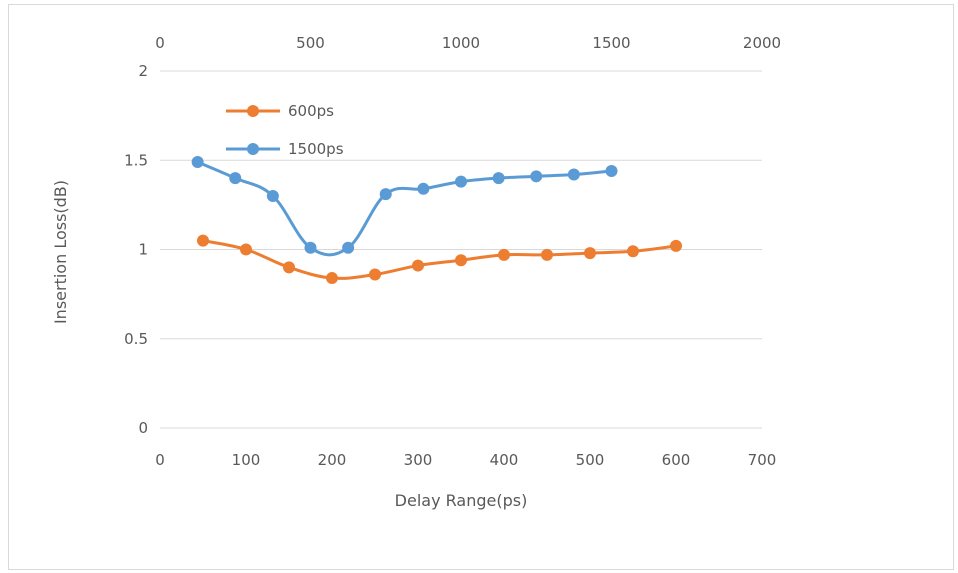  I want to click on y-tick-label: 2, so click(143, 71).